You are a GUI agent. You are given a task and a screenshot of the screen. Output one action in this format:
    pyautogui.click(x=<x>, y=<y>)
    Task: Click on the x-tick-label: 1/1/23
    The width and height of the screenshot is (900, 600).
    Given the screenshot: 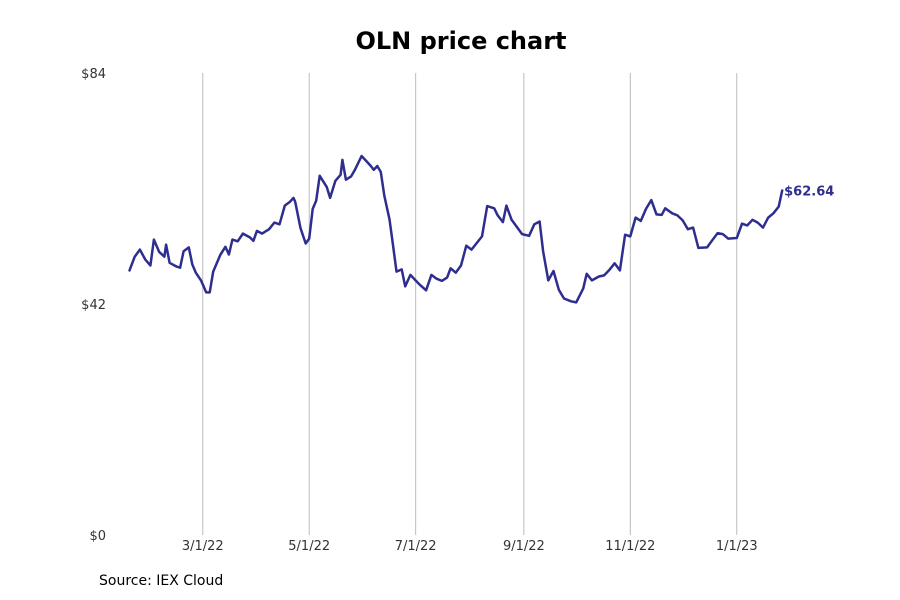 What is the action you would take?
    pyautogui.click(x=737, y=546)
    